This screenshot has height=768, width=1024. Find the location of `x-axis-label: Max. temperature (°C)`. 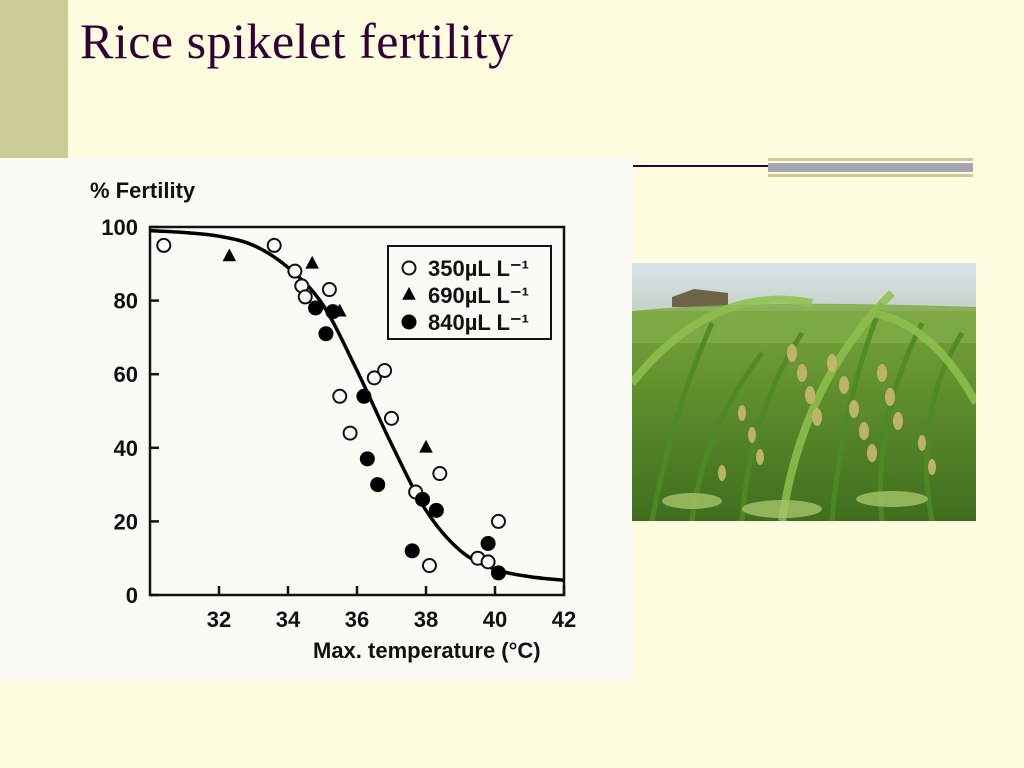

x-axis-label: Max. temperature (°C) is located at coordinates (427, 650).